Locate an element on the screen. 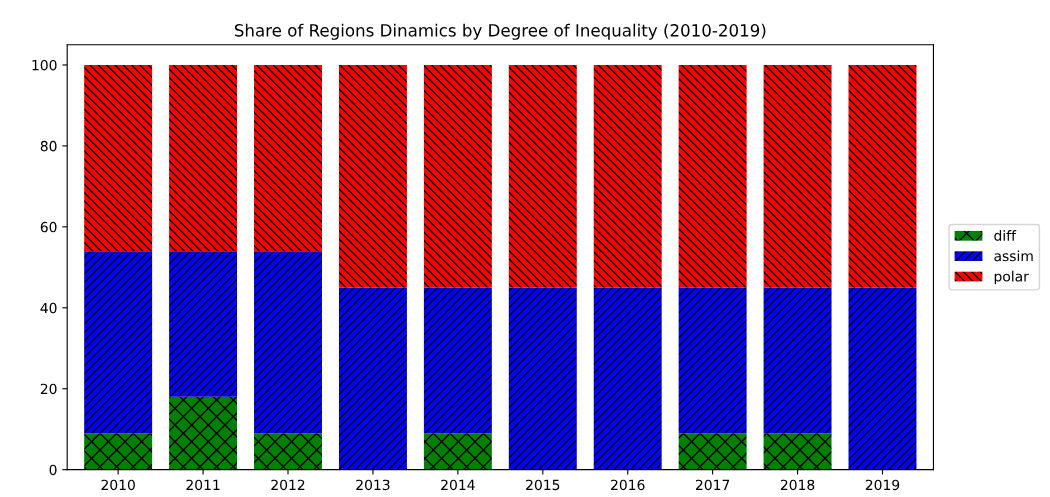  x-tick-label: 2011 is located at coordinates (203, 485).